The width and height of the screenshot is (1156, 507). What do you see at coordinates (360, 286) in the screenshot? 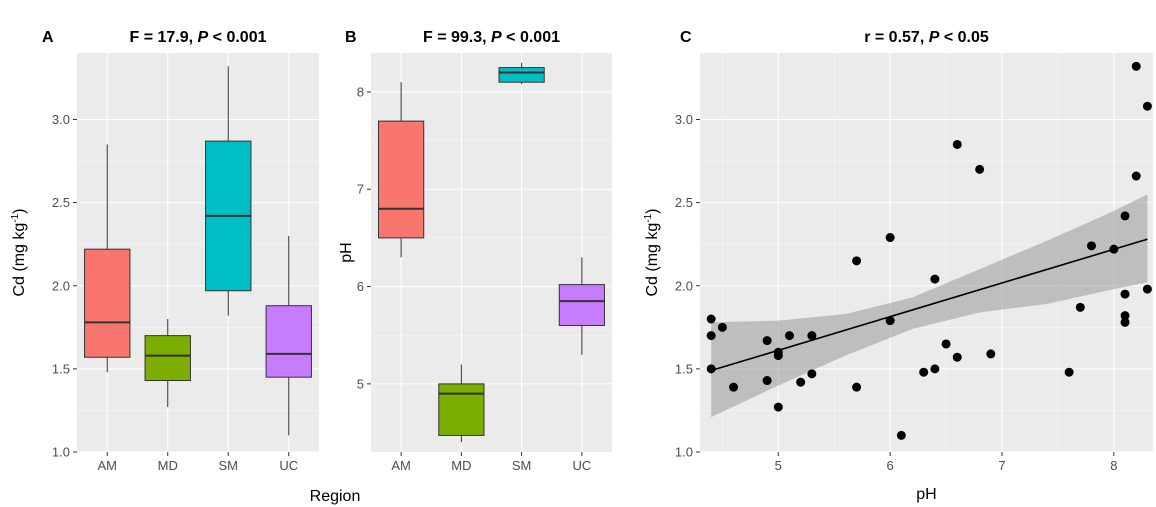
I see `y-tick-label: 6` at bounding box center [360, 286].